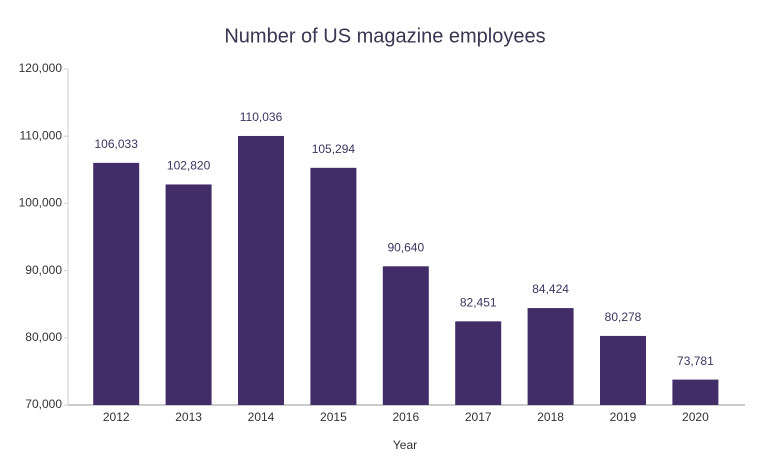 Image resolution: width=768 pixels, height=476 pixels. What do you see at coordinates (43, 270) in the screenshot?
I see `y-tick-label: 90,000` at bounding box center [43, 270].